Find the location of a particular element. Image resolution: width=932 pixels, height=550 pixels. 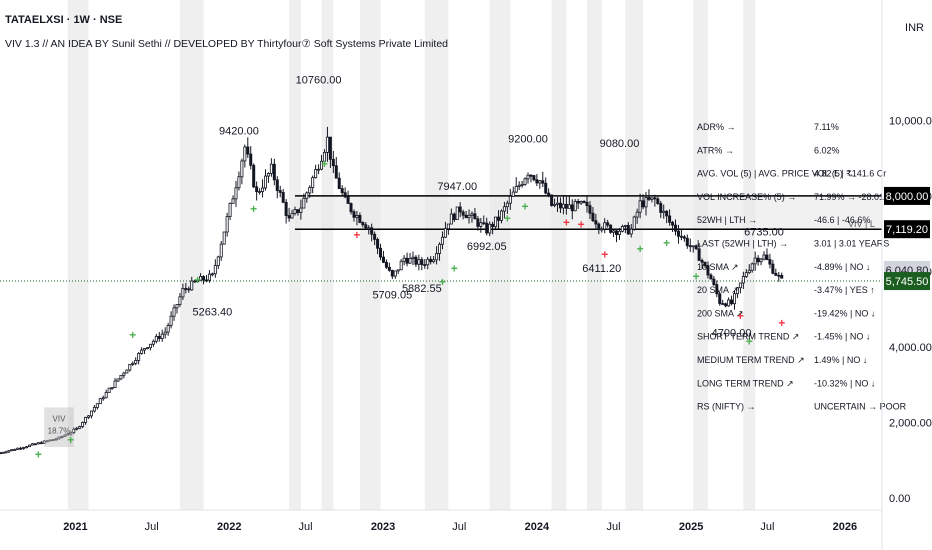

pivot-label: 9420.00 is located at coordinates (239, 131).